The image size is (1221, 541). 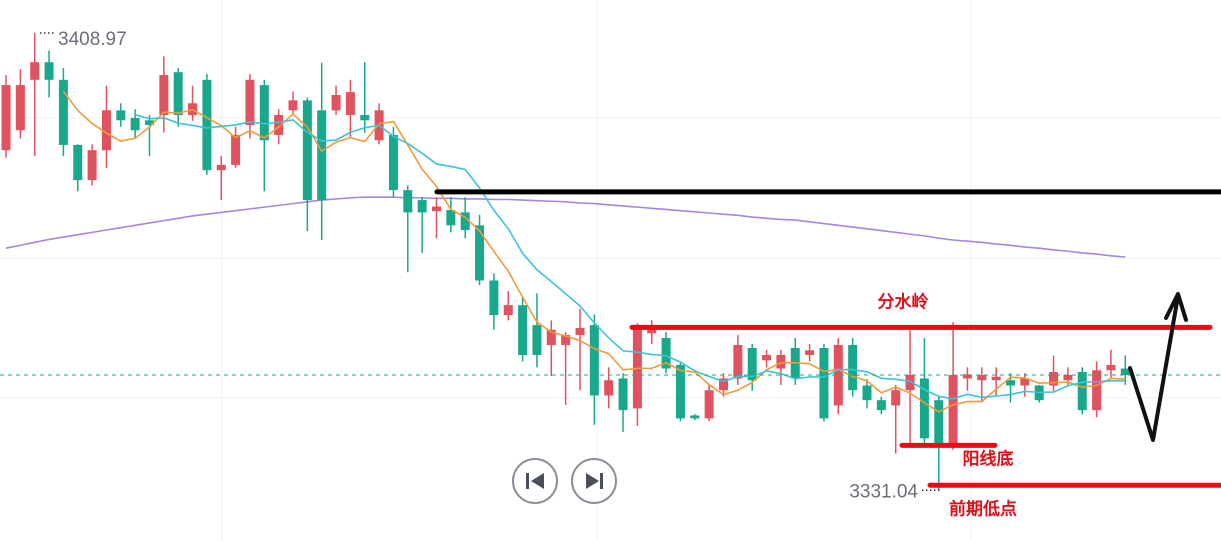 What do you see at coordinates (594, 481) in the screenshot?
I see `next-button` at bounding box center [594, 481].